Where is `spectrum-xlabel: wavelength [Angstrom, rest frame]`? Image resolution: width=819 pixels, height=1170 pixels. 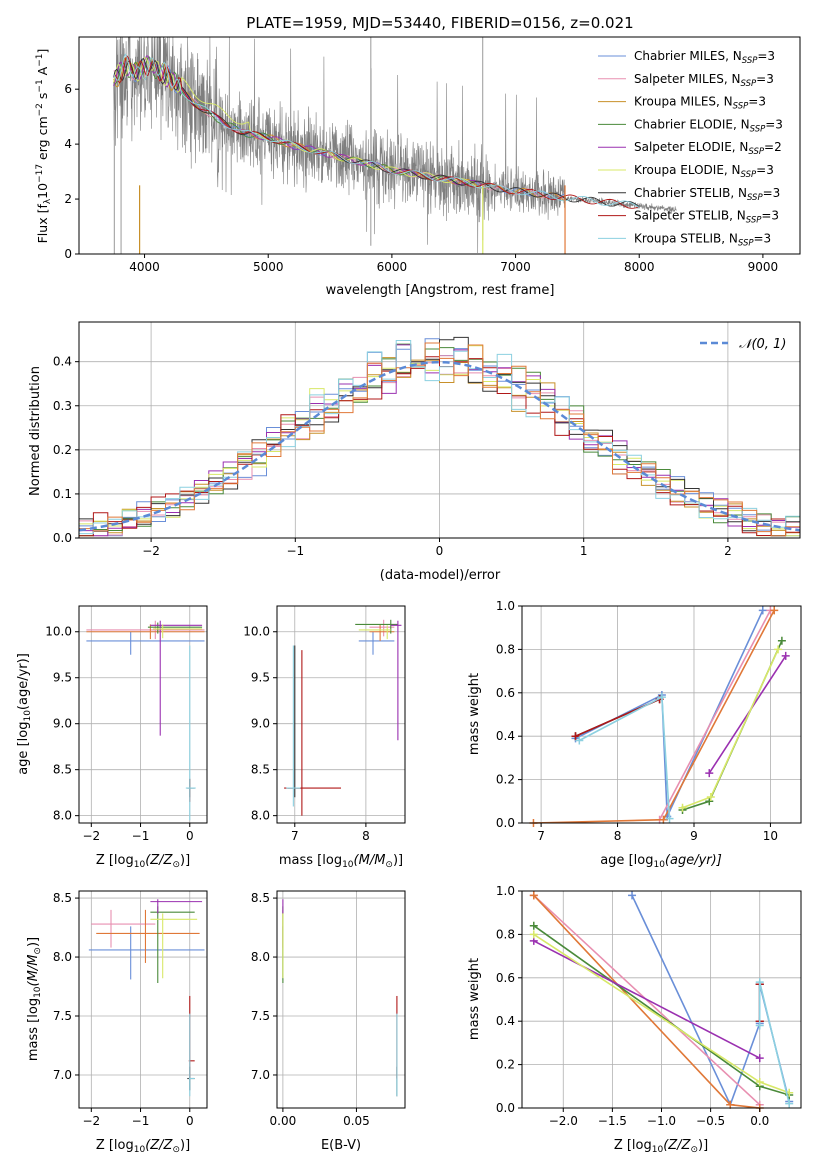 spectrum-xlabel: wavelength [Angstrom, rest frame] is located at coordinates (440, 290).